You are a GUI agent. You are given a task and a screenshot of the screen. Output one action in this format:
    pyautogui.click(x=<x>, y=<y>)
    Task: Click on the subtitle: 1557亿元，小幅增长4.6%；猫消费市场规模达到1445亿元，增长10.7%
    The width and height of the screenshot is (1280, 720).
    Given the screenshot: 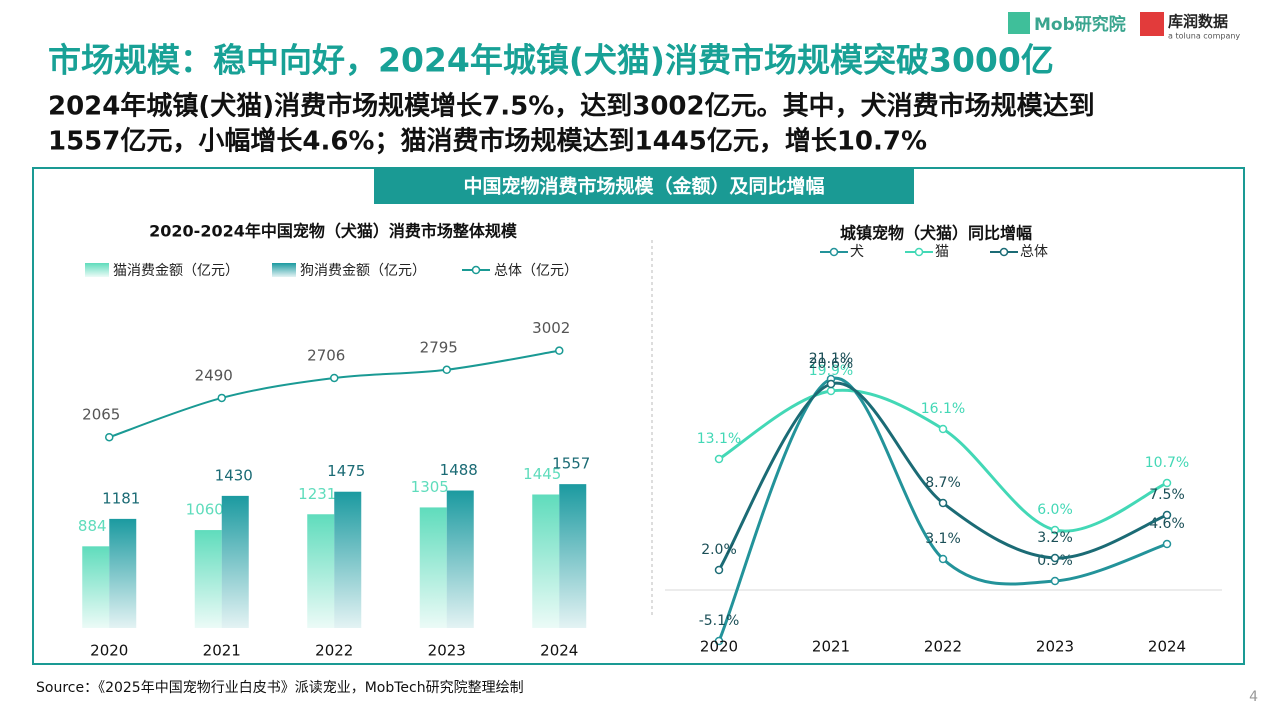 What is the action you would take?
    pyautogui.click(x=487, y=141)
    